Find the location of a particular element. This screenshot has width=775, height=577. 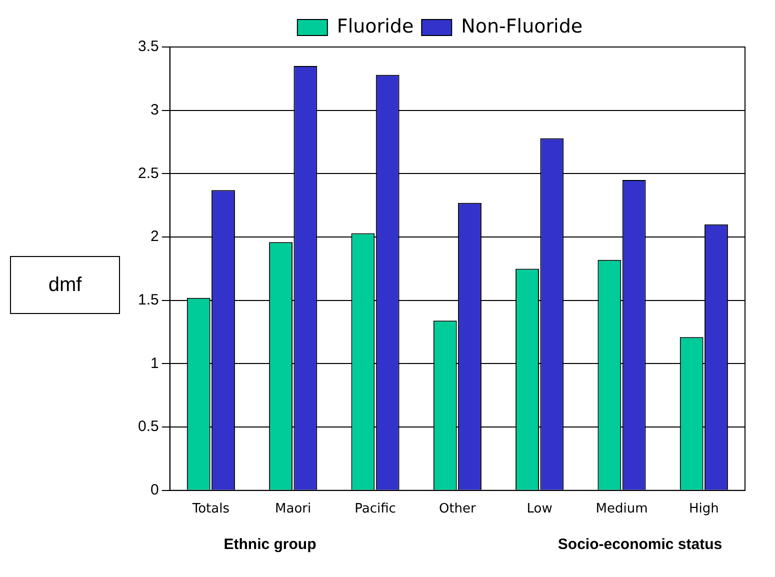

y-tick-label: 3.5 is located at coordinates (148, 47).